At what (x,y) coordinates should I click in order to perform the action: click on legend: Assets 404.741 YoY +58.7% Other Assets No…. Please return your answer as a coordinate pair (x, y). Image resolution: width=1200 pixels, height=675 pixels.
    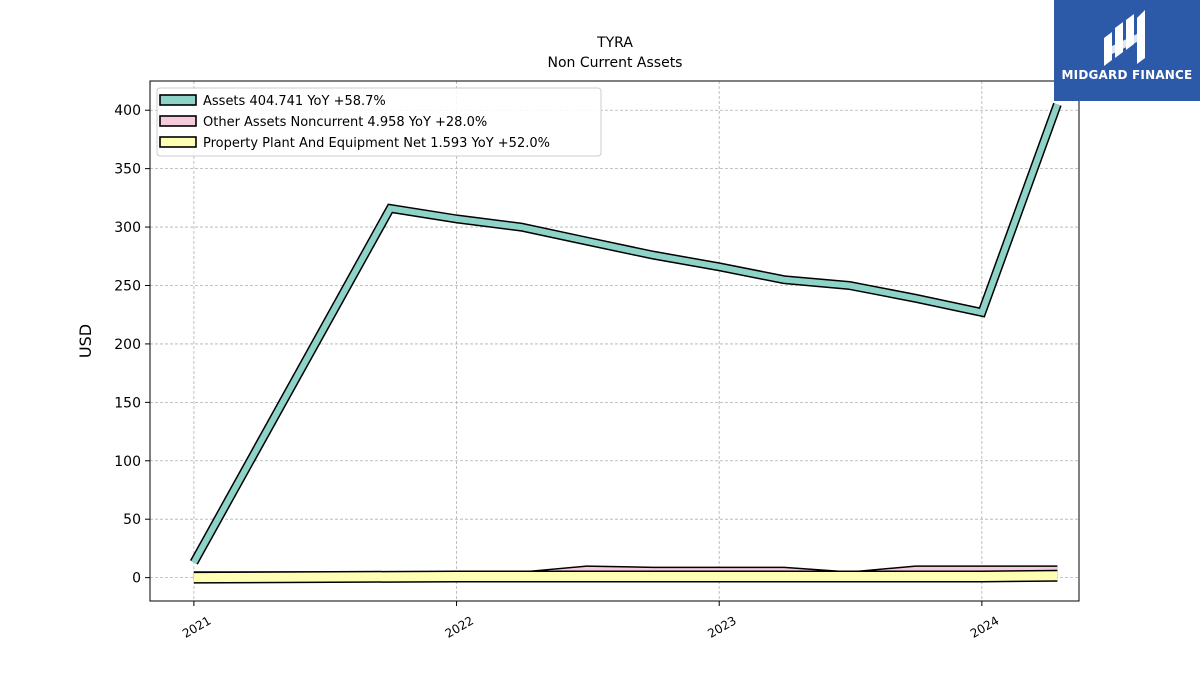
    Looking at the image, I should click on (379, 122).